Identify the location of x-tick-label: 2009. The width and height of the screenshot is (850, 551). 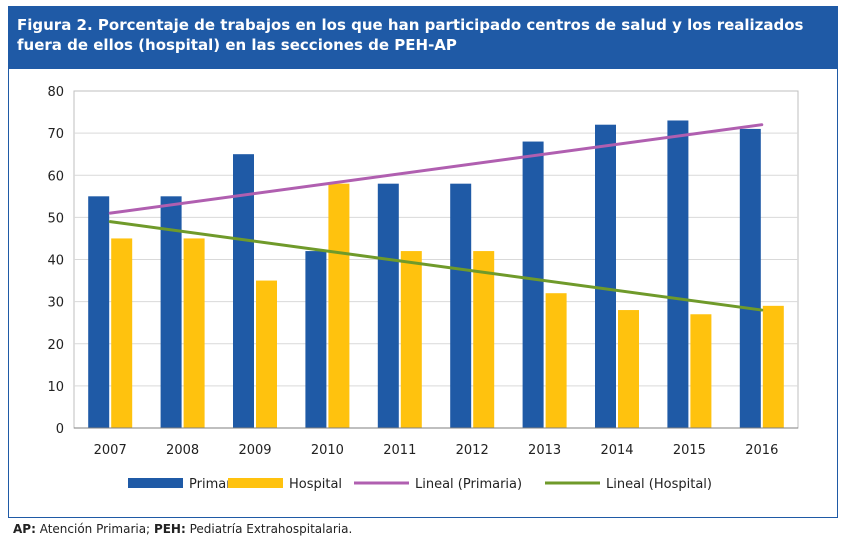
(254, 450).